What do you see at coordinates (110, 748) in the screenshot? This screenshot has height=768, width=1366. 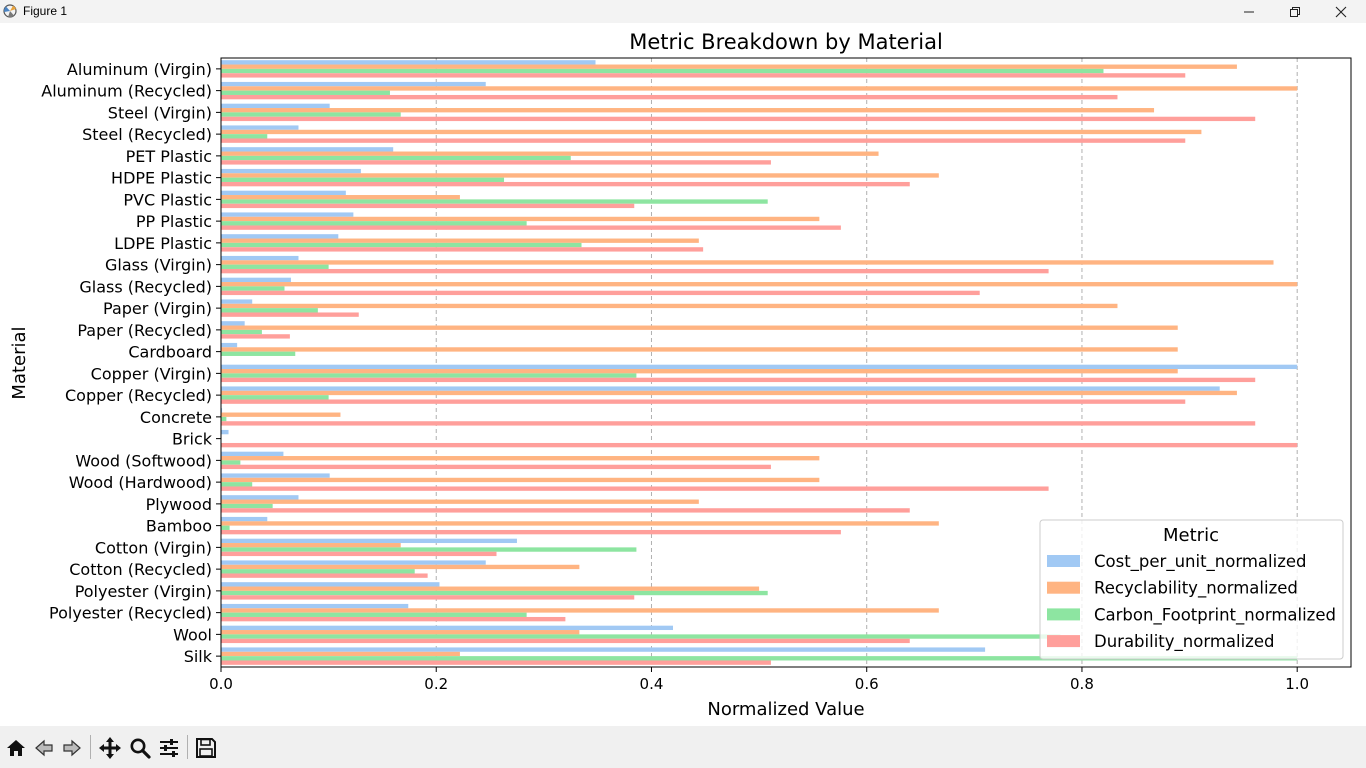 I see `pan-button` at bounding box center [110, 748].